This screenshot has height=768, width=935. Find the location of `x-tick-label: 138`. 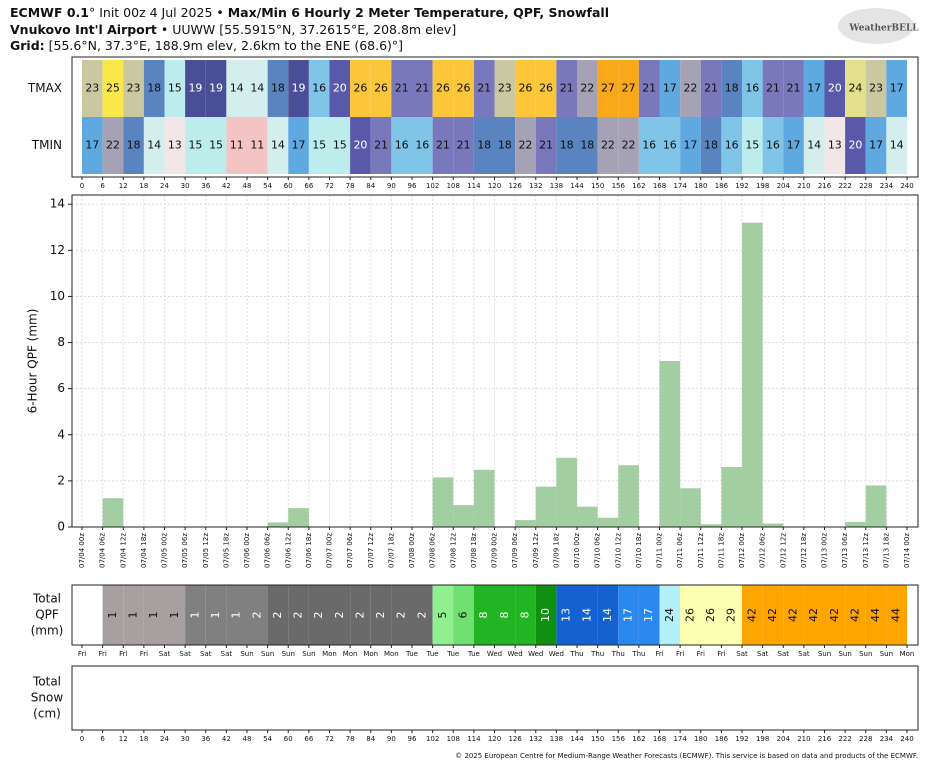

x-tick-label: 138 is located at coordinates (556, 186).